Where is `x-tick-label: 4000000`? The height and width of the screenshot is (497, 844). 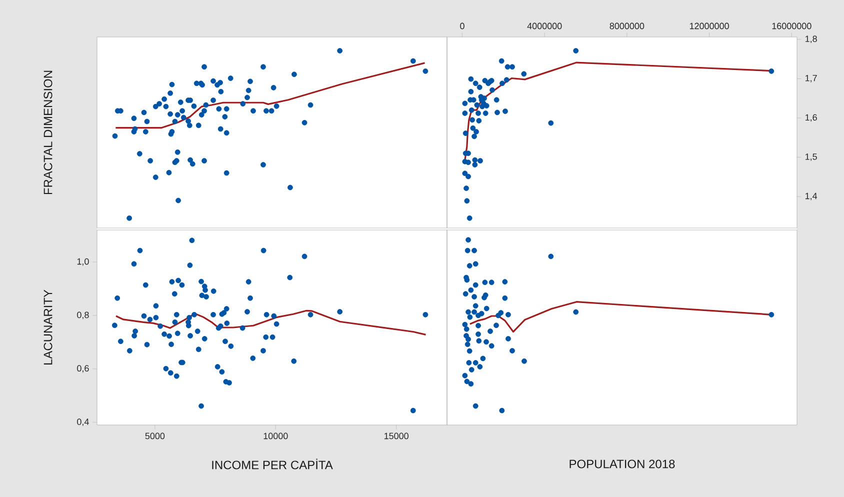 x-tick-label: 4000000 is located at coordinates (544, 26).